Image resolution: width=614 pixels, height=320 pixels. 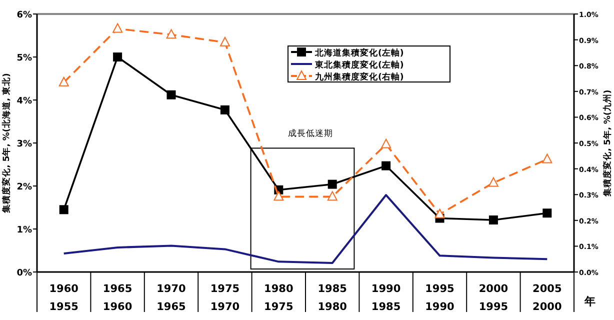 I want to click on x-tick-label: 1970 1965, so click(x=171, y=298).